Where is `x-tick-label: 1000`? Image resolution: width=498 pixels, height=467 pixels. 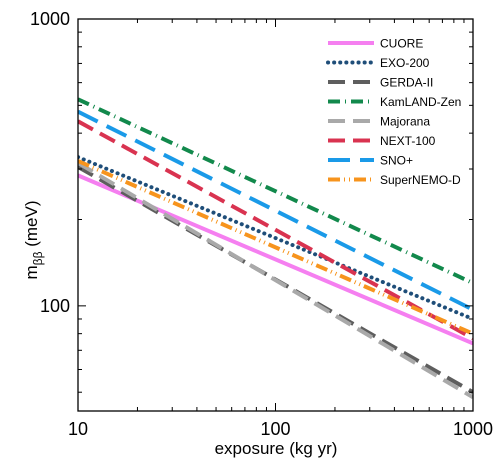
x-tick-label: 1000 is located at coordinates (473, 429).